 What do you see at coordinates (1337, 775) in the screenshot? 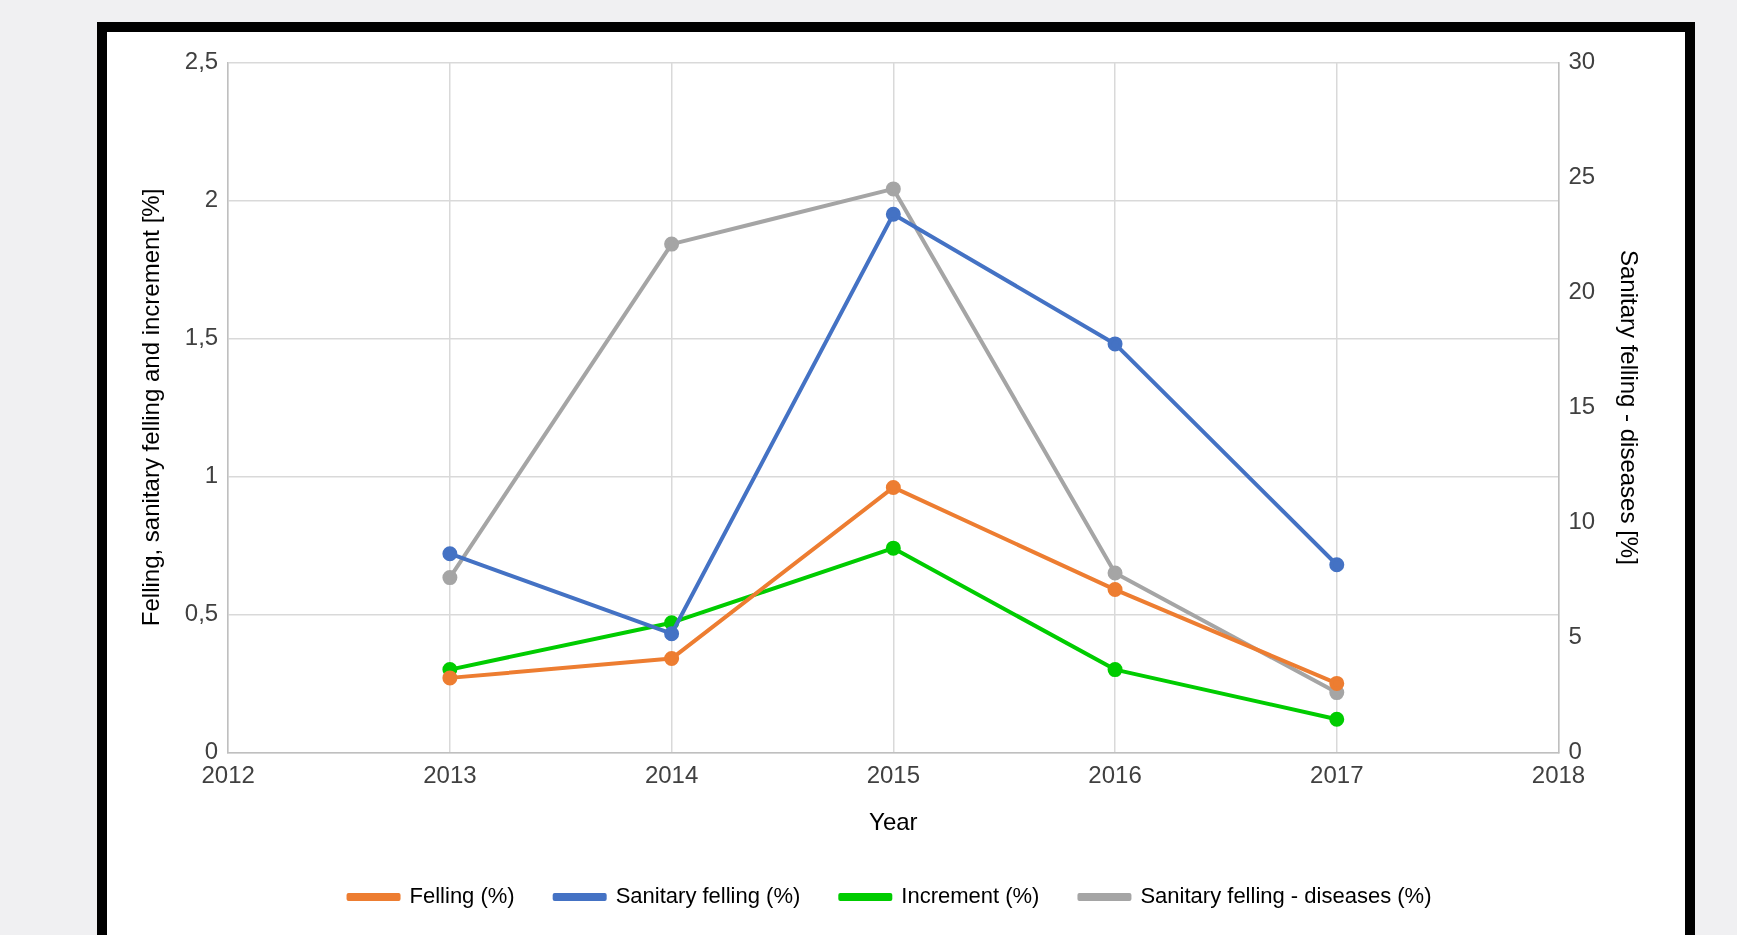
I see `x-tick-label: 2017` at bounding box center [1337, 775].